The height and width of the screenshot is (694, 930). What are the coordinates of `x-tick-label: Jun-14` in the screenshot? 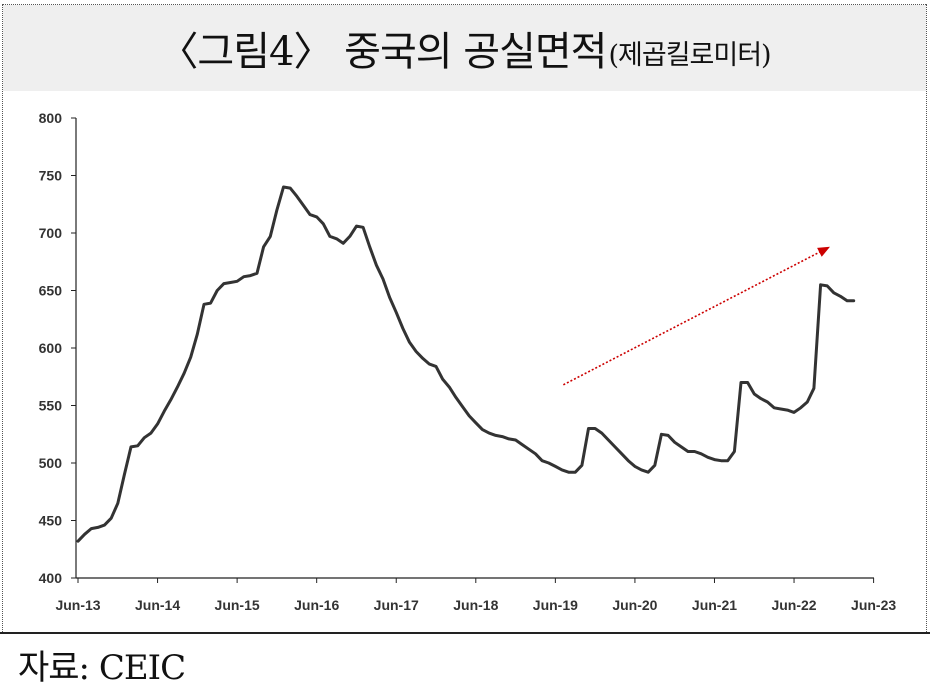 It's located at (157, 605).